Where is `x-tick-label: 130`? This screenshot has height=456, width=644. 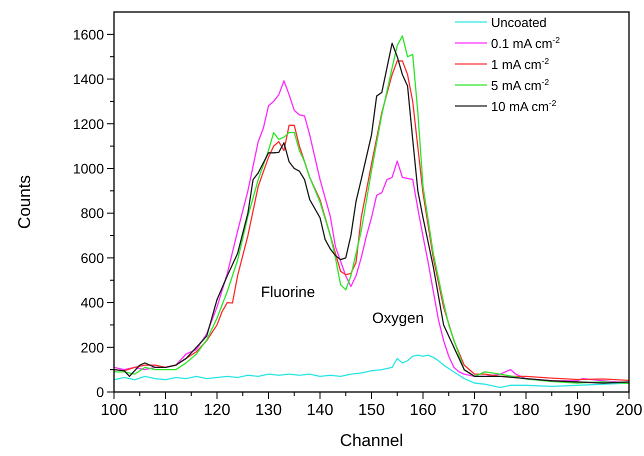 x-tick-label: 130 is located at coordinates (268, 410).